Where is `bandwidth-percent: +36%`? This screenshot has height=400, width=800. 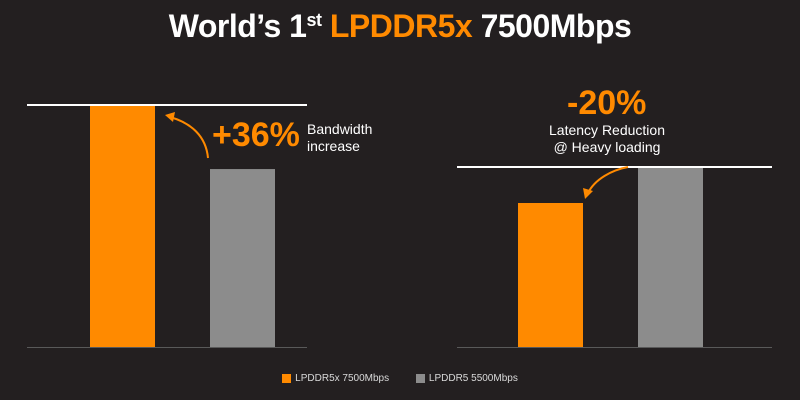 bandwidth-percent: +36% is located at coordinates (256, 135).